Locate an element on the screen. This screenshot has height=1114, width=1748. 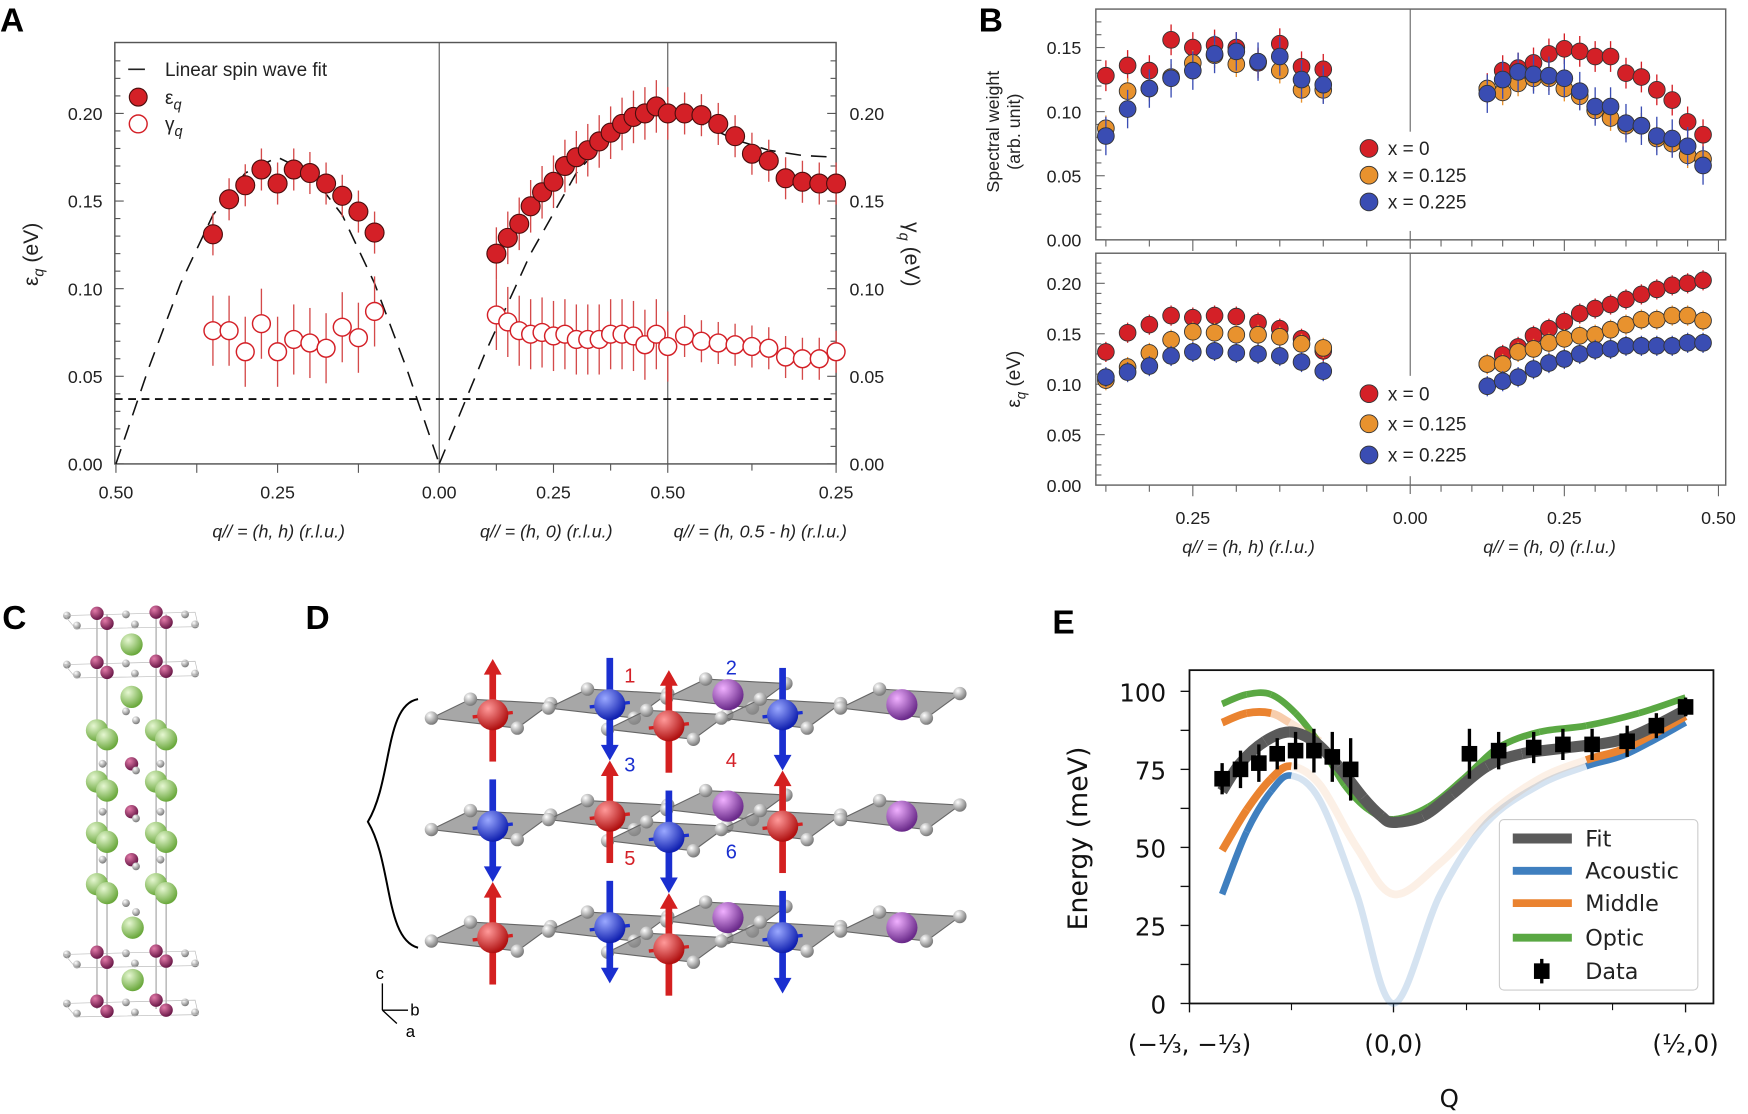
a-y2-axis-label: γq (eV) is located at coordinates (910, 254).